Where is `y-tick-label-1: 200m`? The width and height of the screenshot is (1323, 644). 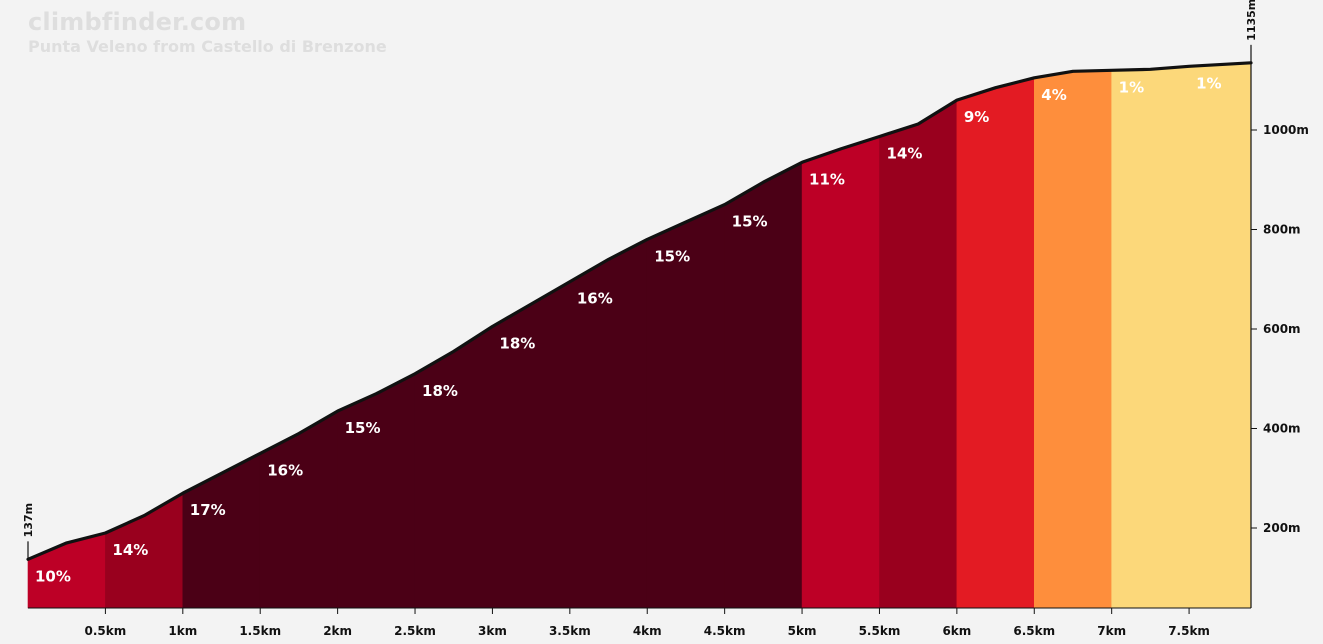
y-tick-label-1: 200m is located at coordinates (1282, 528).